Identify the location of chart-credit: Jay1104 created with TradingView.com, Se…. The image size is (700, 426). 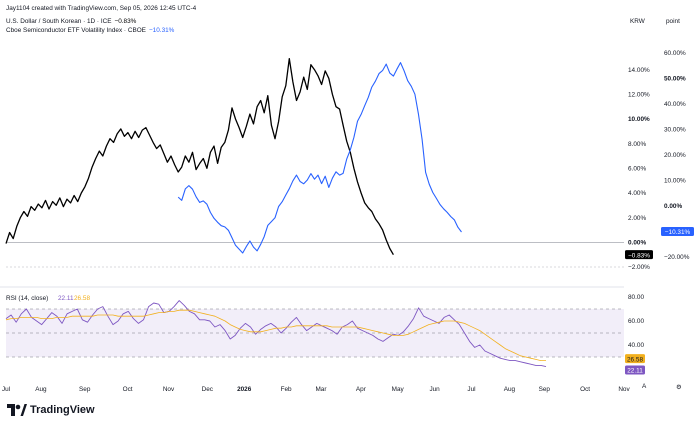
(101, 8).